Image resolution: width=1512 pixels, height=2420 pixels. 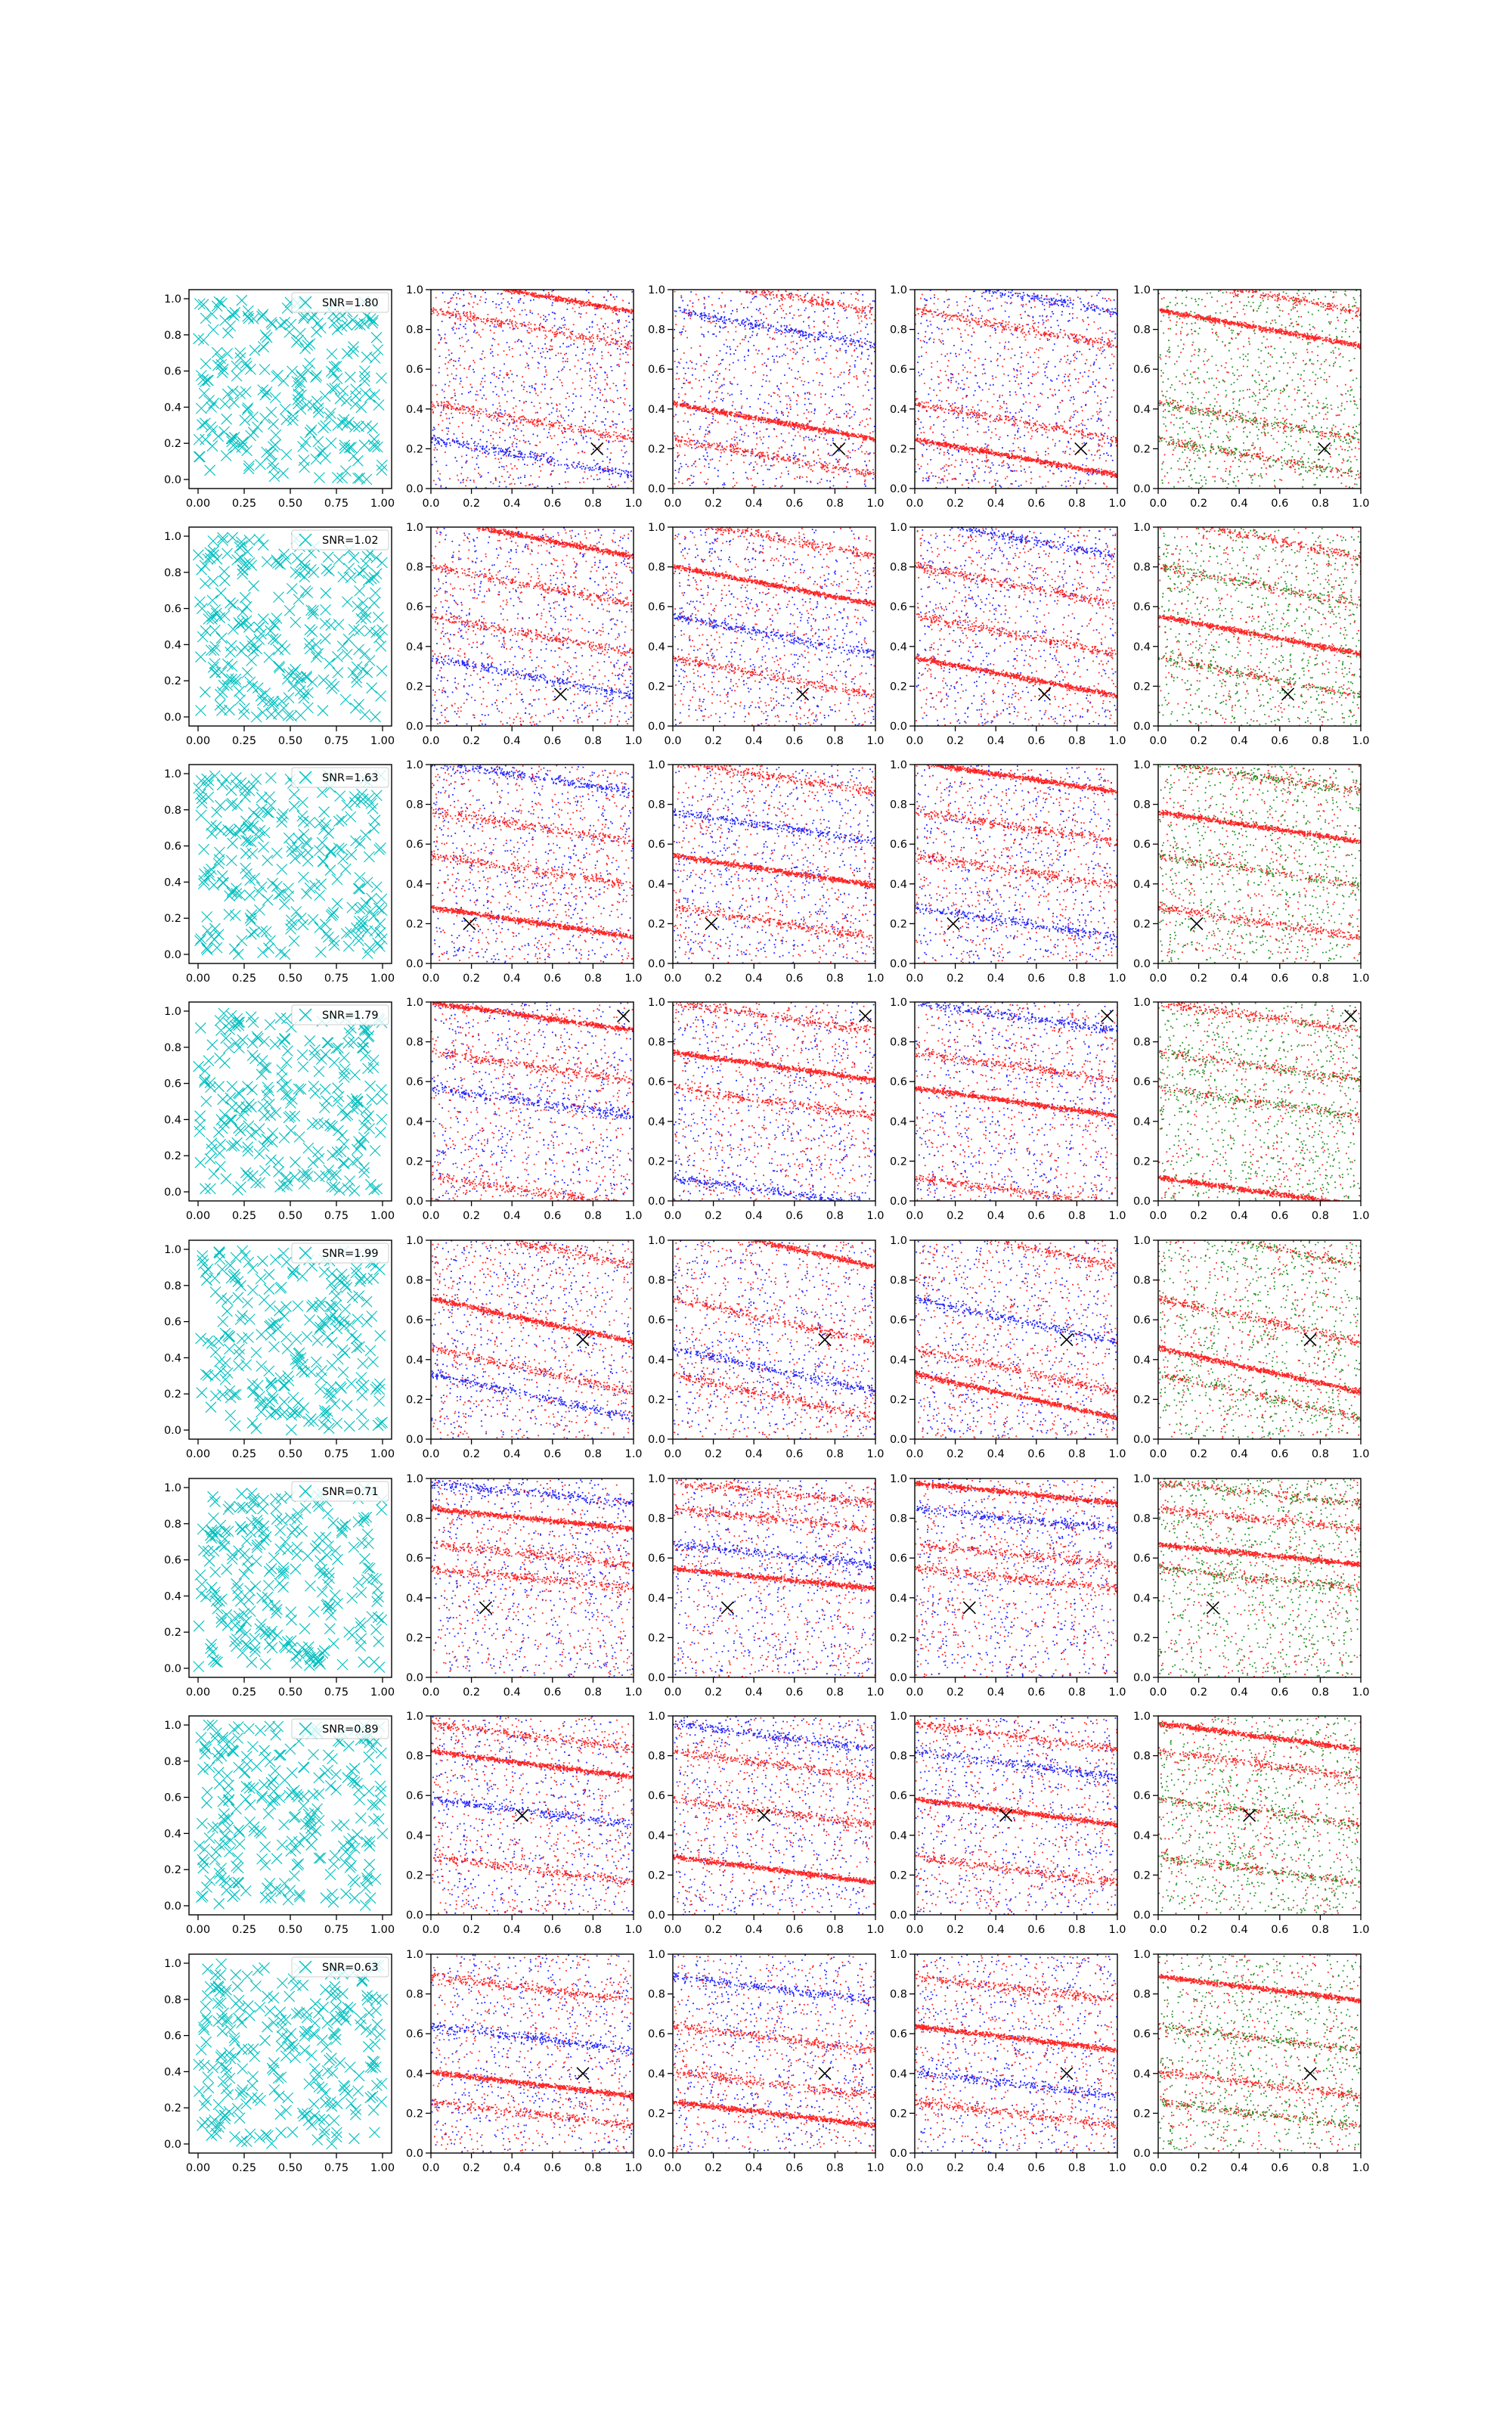 I want to click on plot-area: SNR=1.63, so click(x=291, y=864).